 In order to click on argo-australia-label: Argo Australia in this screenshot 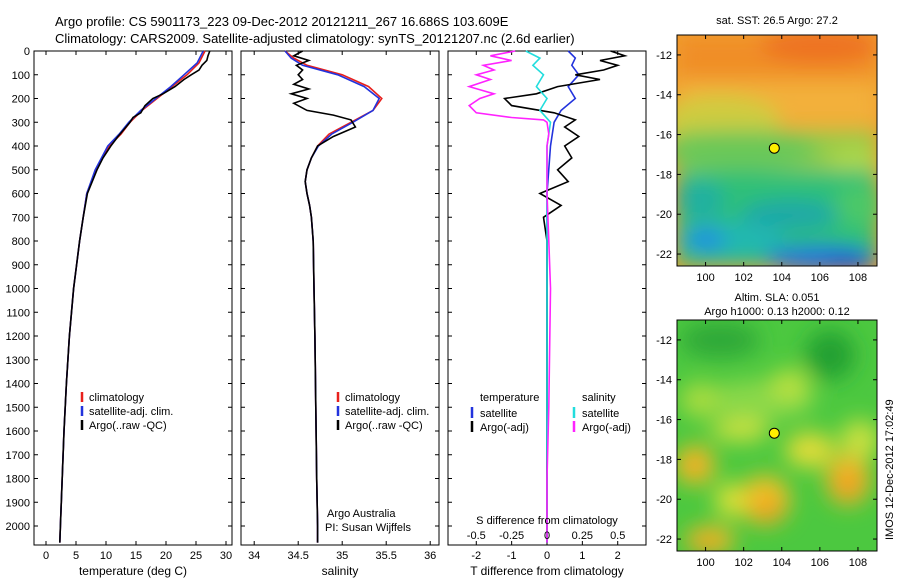, I will do `click(361, 514)`.